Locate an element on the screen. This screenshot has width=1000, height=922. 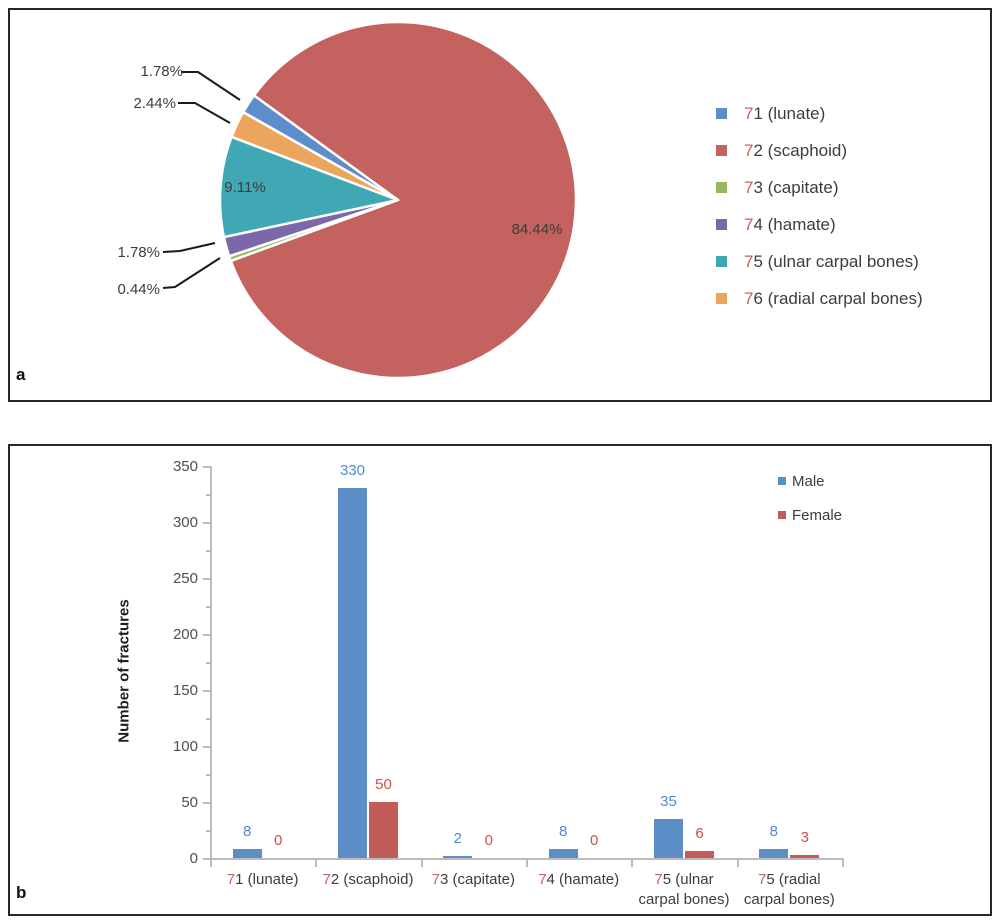
bar-value-label: 8 is located at coordinates (773, 832).